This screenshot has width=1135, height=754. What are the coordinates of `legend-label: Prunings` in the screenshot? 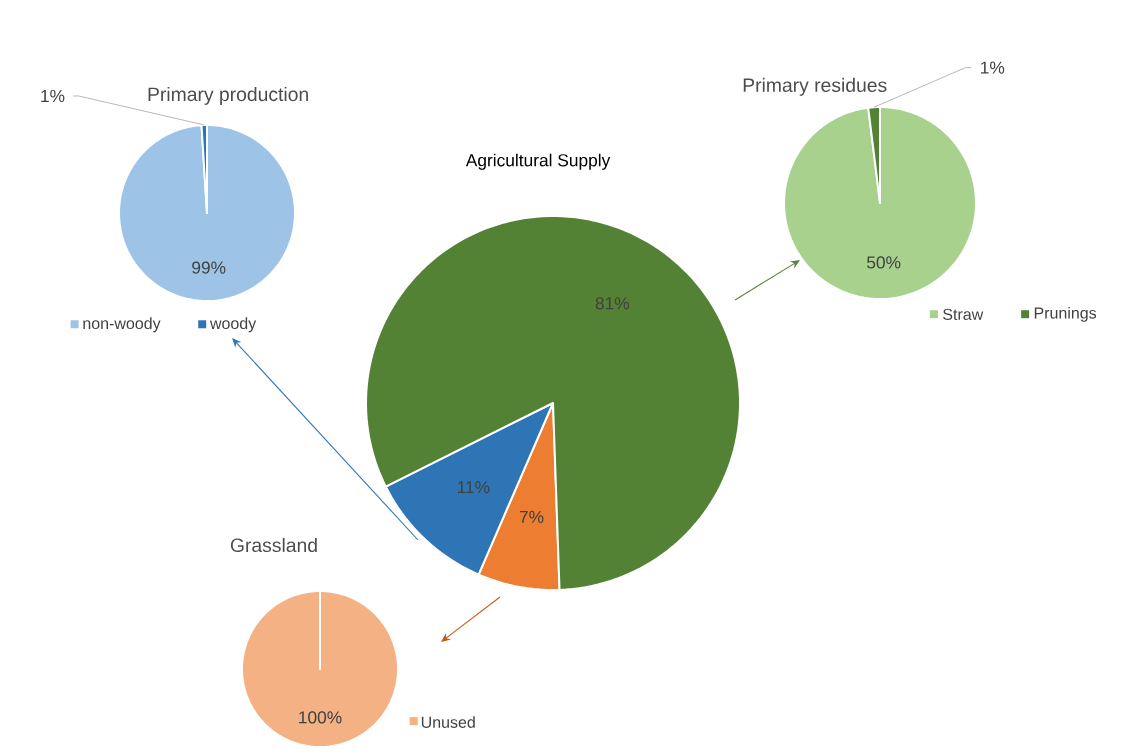 It's located at (1065, 314).